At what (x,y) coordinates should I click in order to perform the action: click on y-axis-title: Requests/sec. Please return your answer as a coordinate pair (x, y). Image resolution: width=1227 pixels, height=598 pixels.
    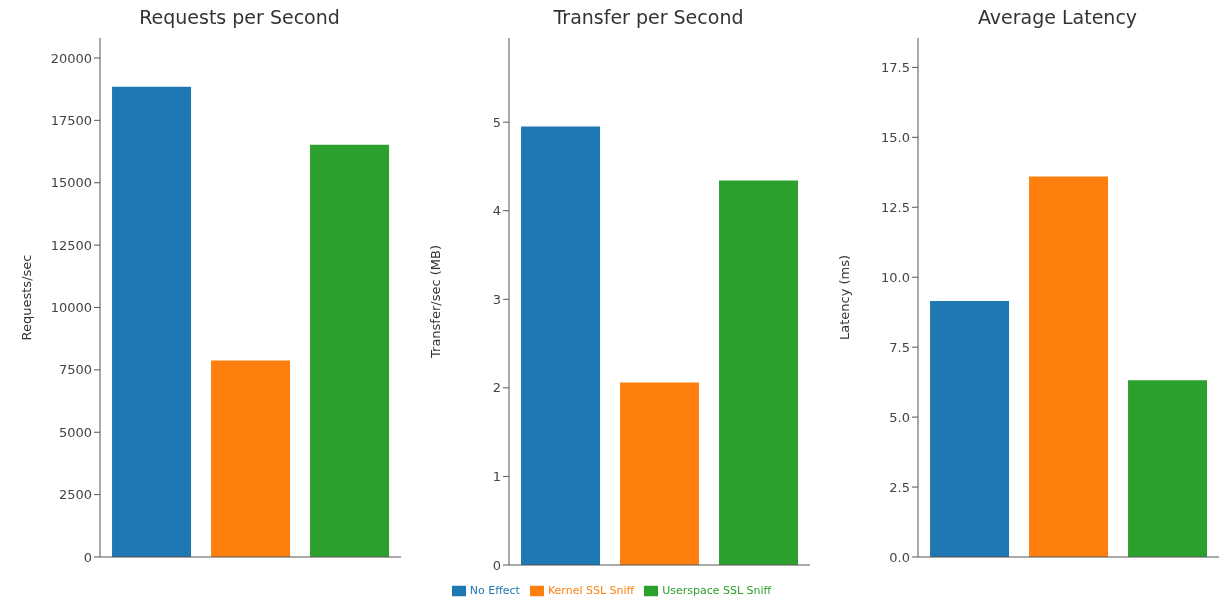
    Looking at the image, I should click on (26, 297).